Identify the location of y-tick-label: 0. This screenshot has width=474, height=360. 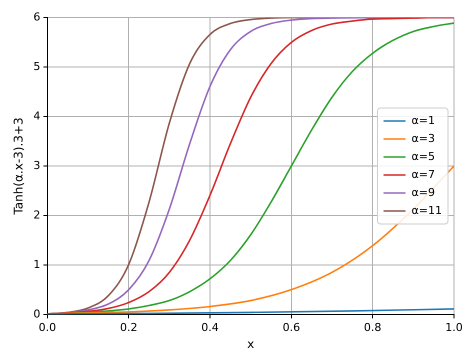
(36, 313).